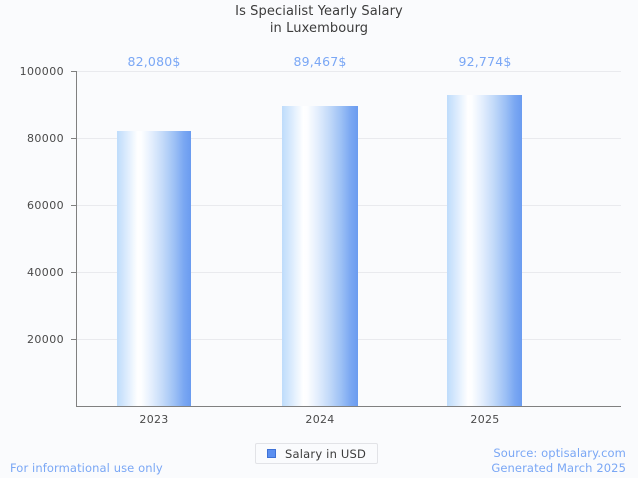  I want to click on y-axis-line, so click(76, 239).